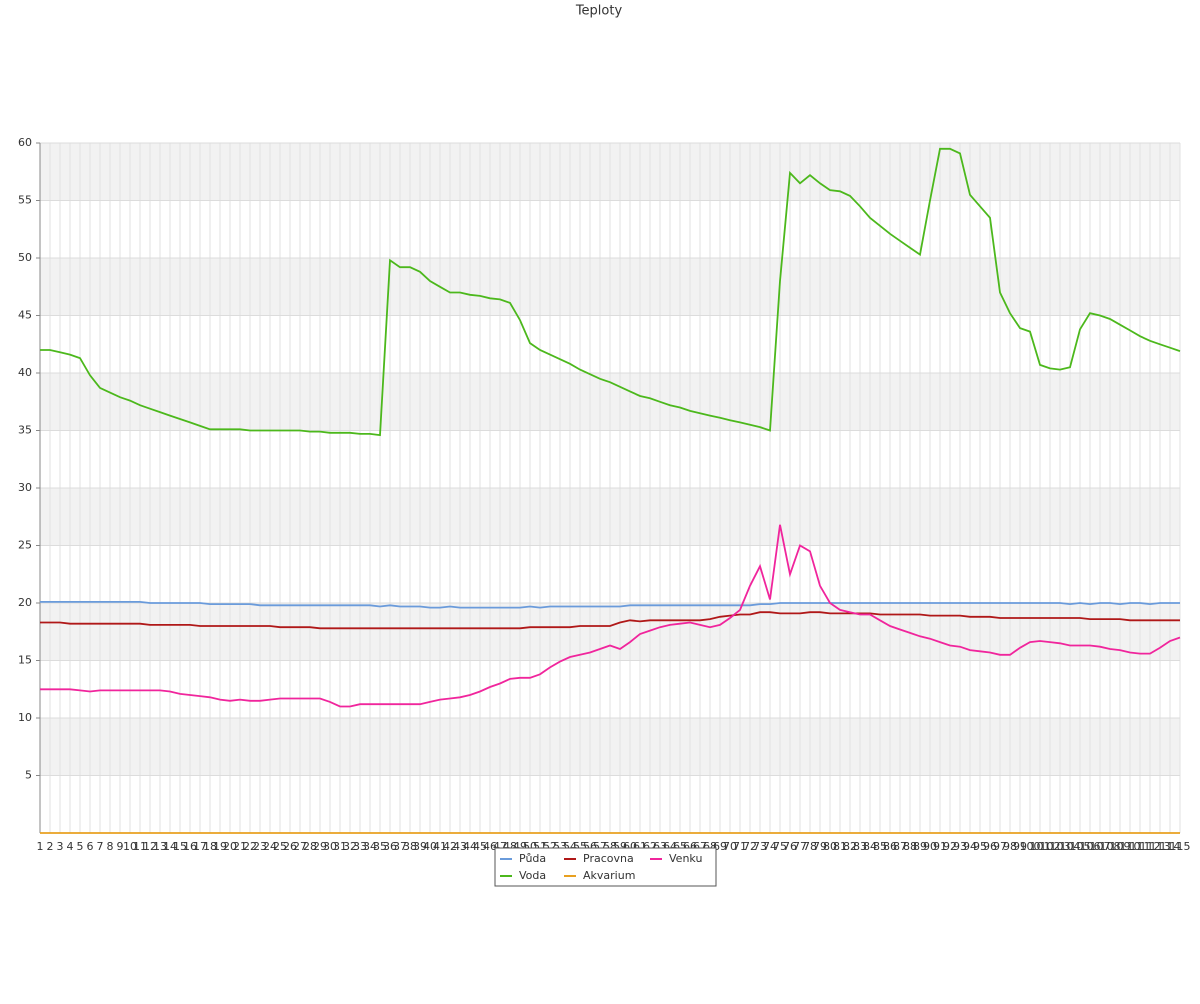 The width and height of the screenshot is (1200, 1004). What do you see at coordinates (25, 372) in the screenshot?
I see `y-tick-label: 40` at bounding box center [25, 372].